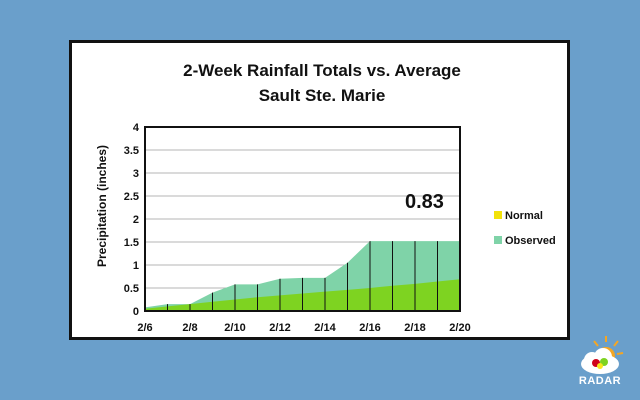 The width and height of the screenshot is (640, 400). Describe the element at coordinates (369, 328) in the screenshot. I see `x-tick-label: 2/16` at that location.